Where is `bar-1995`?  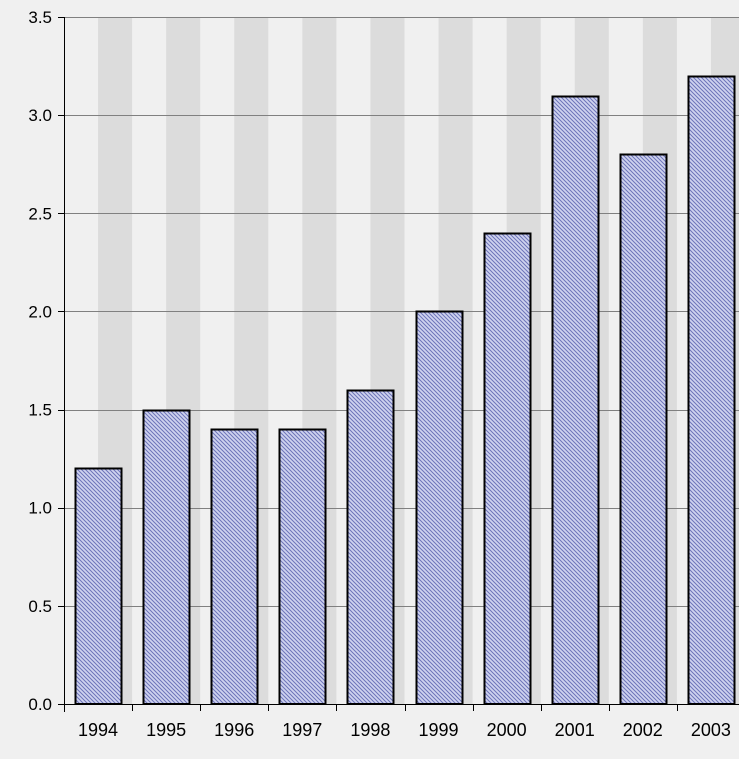 bar-1995 is located at coordinates (166, 557).